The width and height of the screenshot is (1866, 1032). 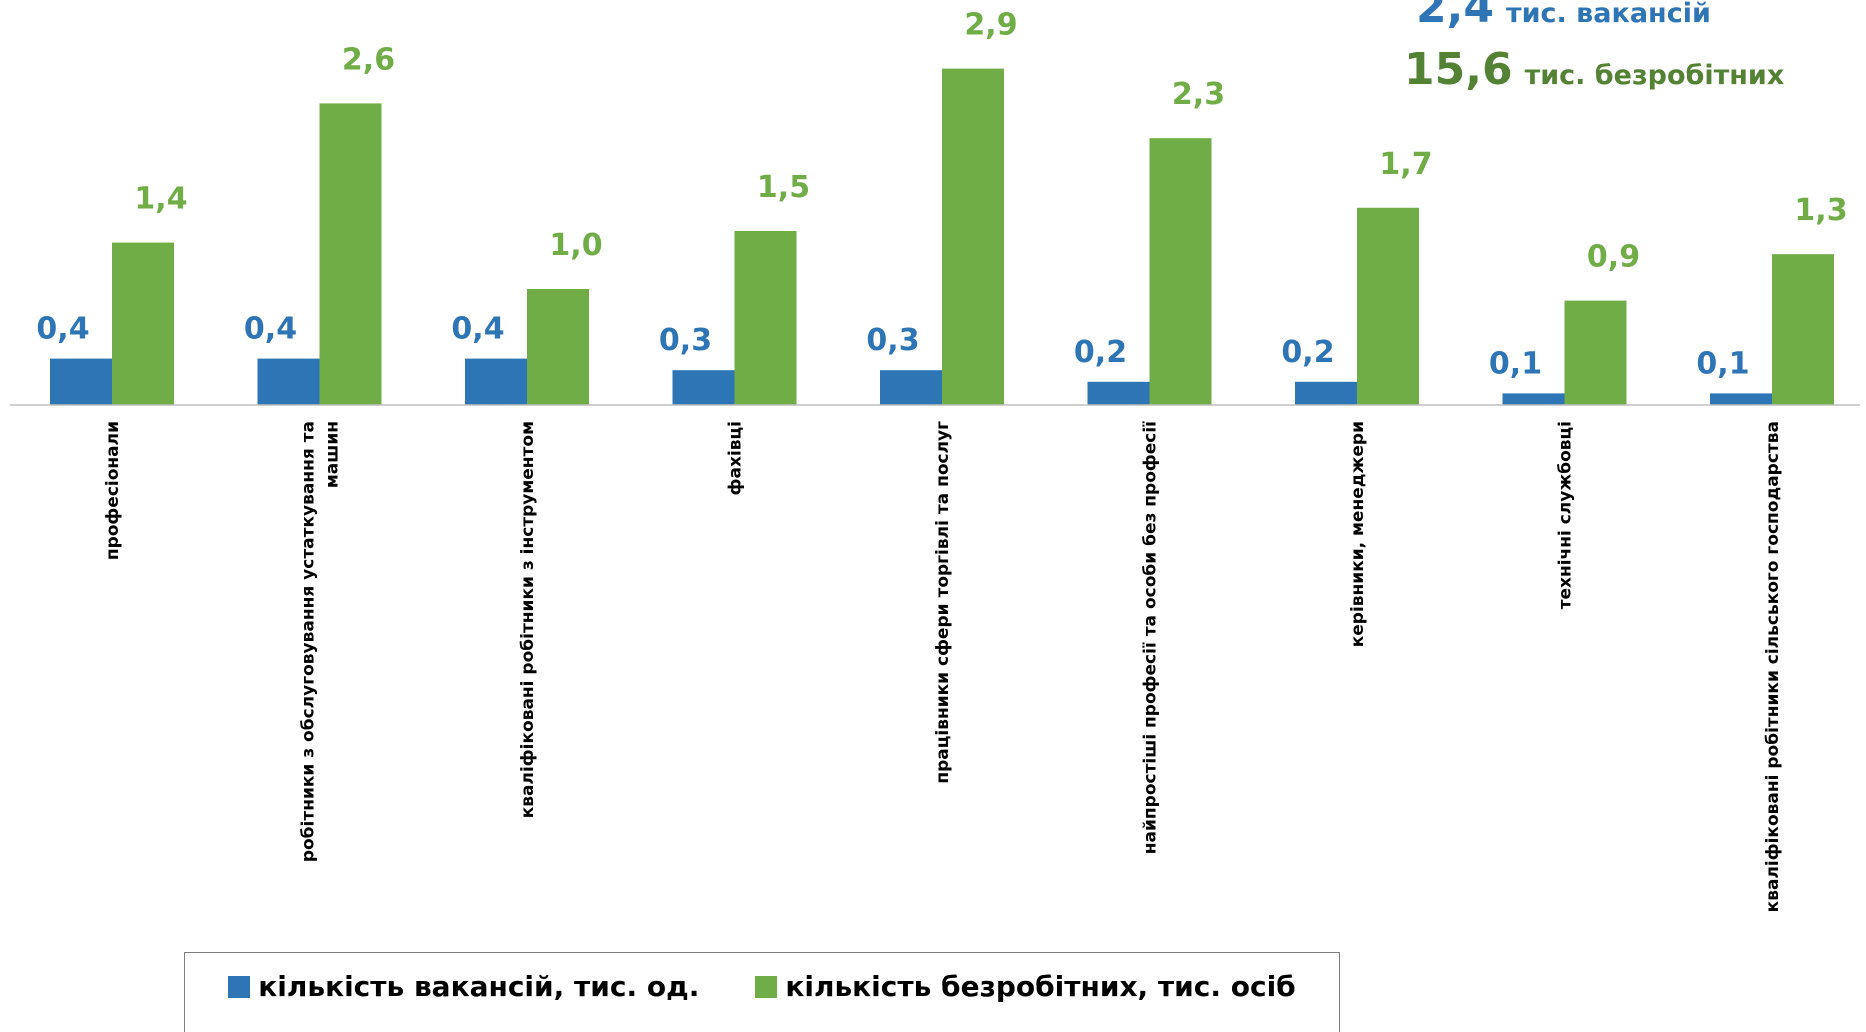 I want to click on data-label-unemployed: 2,6, so click(x=368, y=59).